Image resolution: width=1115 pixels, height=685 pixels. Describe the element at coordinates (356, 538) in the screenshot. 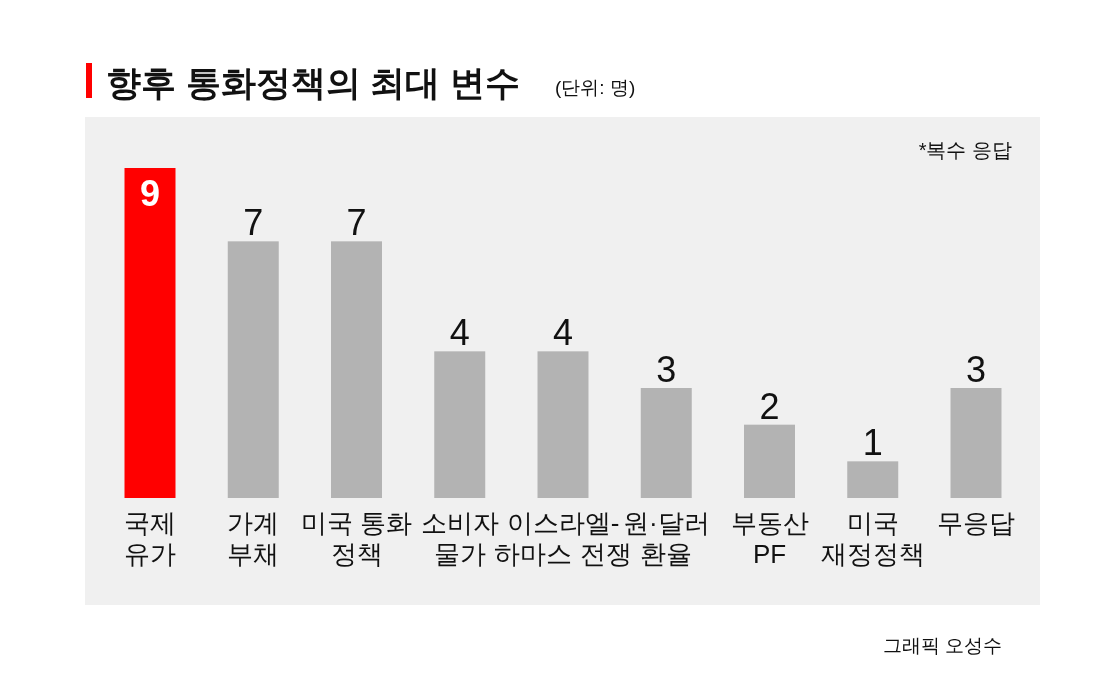

I see `x-tick-label: 미국 통화 정책` at that location.